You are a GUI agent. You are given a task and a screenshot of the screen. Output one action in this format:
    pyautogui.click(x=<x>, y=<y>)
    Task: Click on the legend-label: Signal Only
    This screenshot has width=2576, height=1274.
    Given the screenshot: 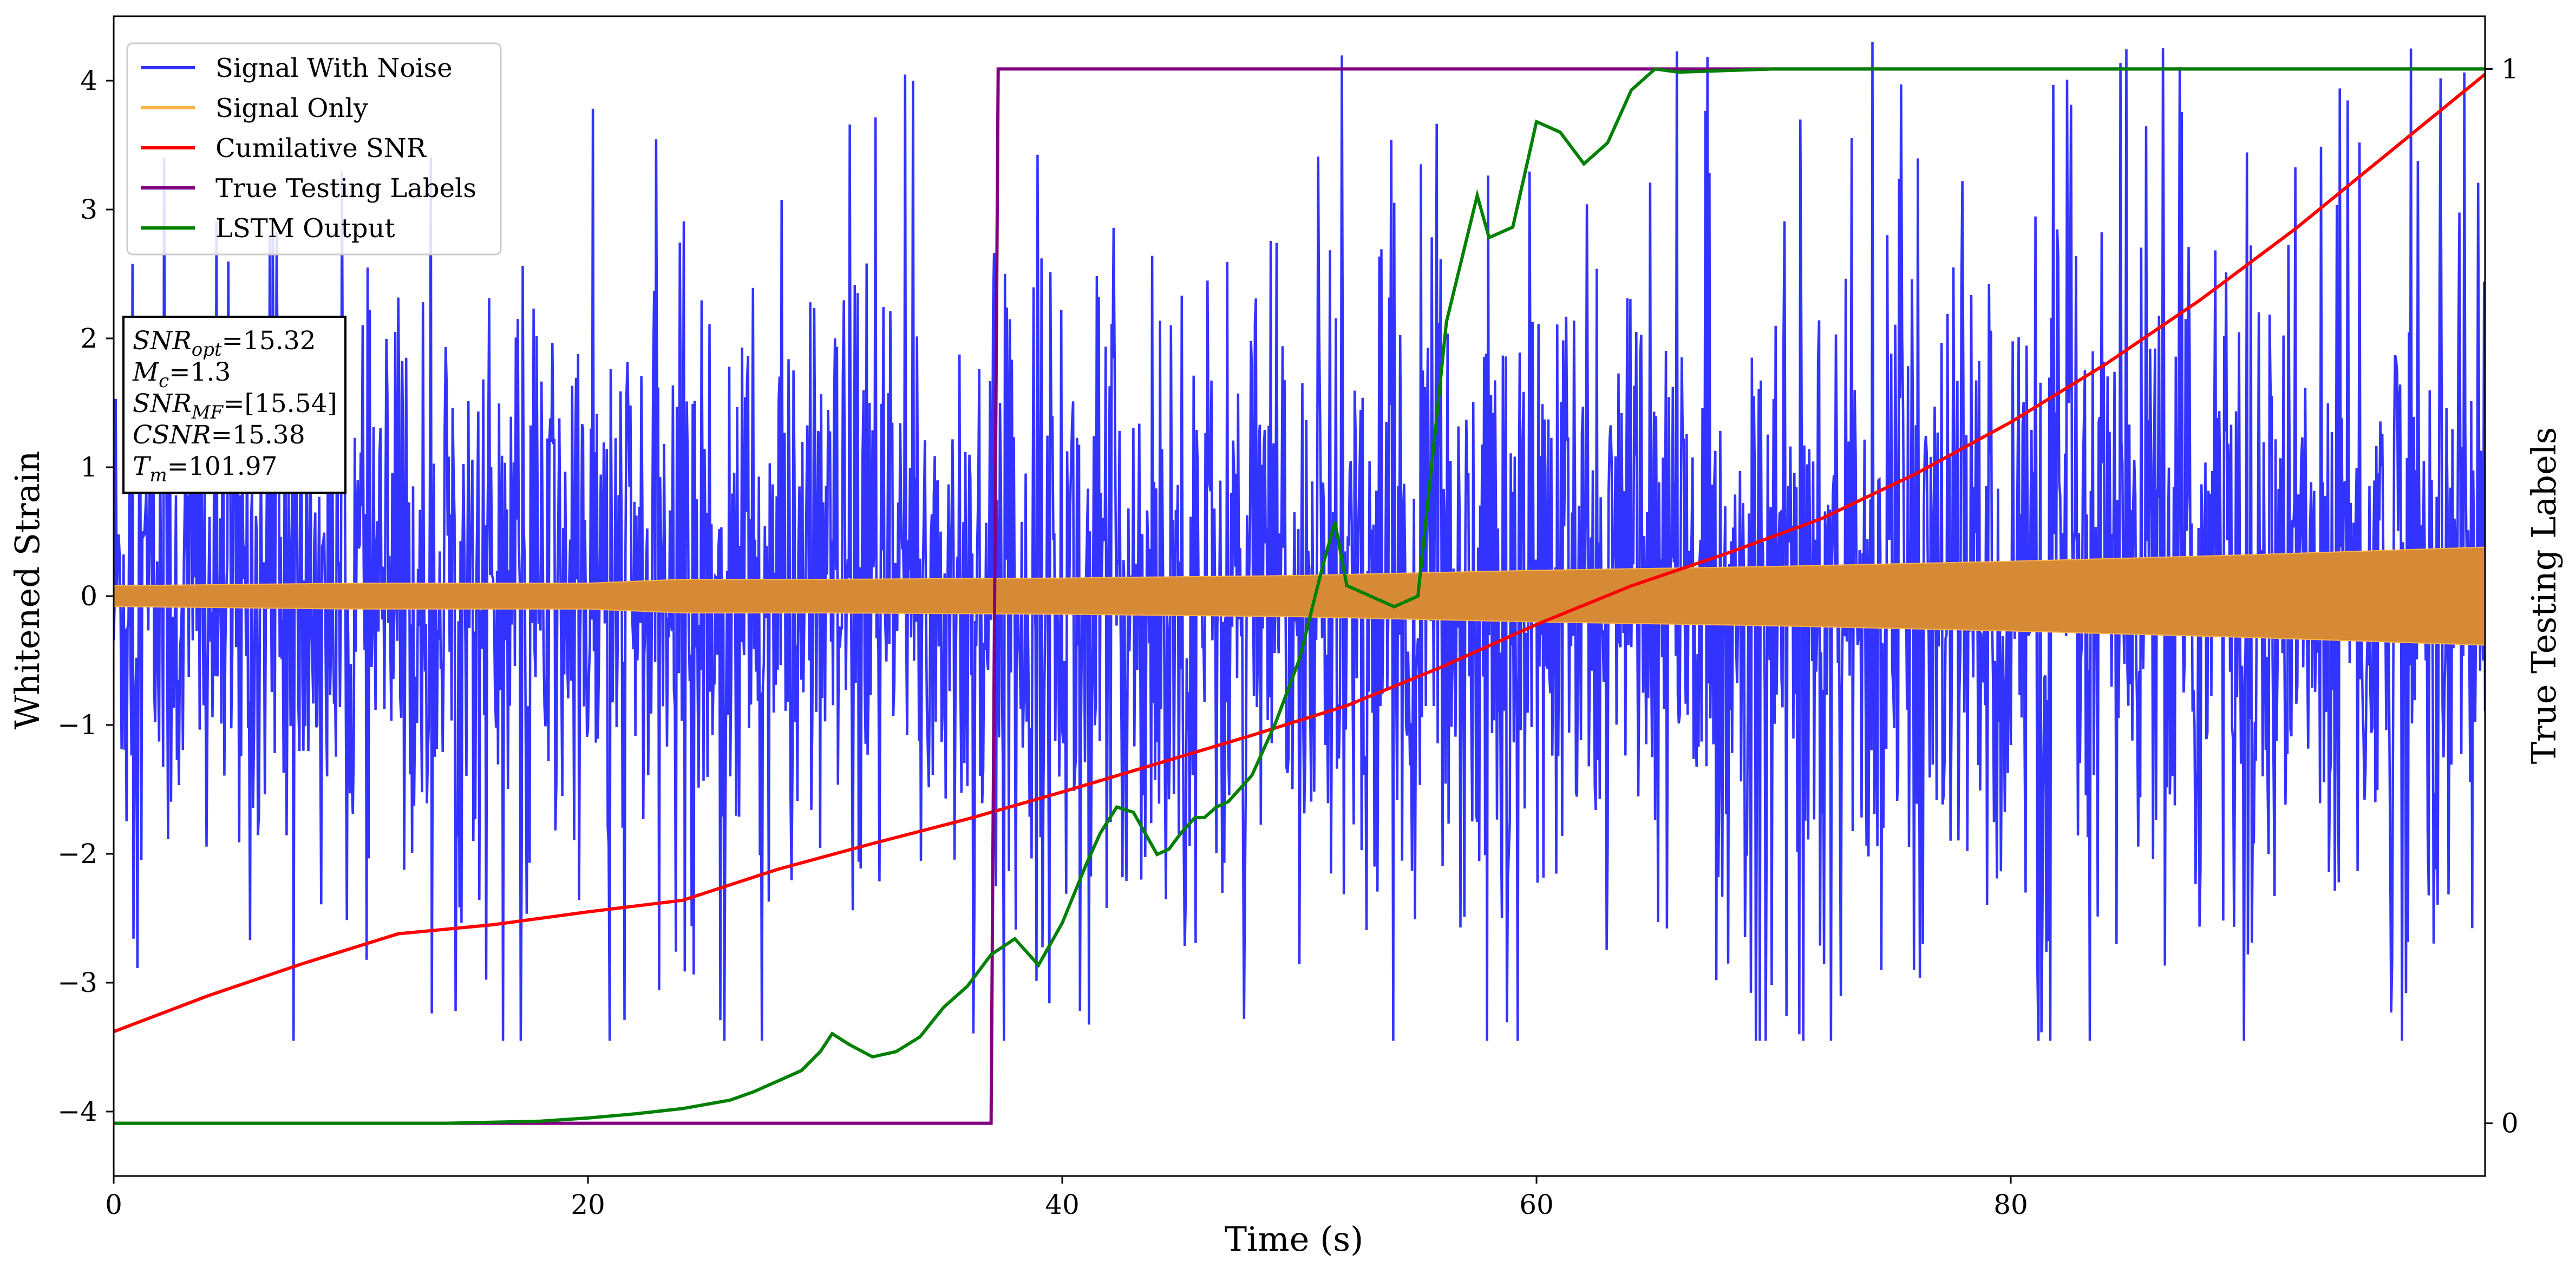 What is the action you would take?
    pyautogui.click(x=291, y=108)
    